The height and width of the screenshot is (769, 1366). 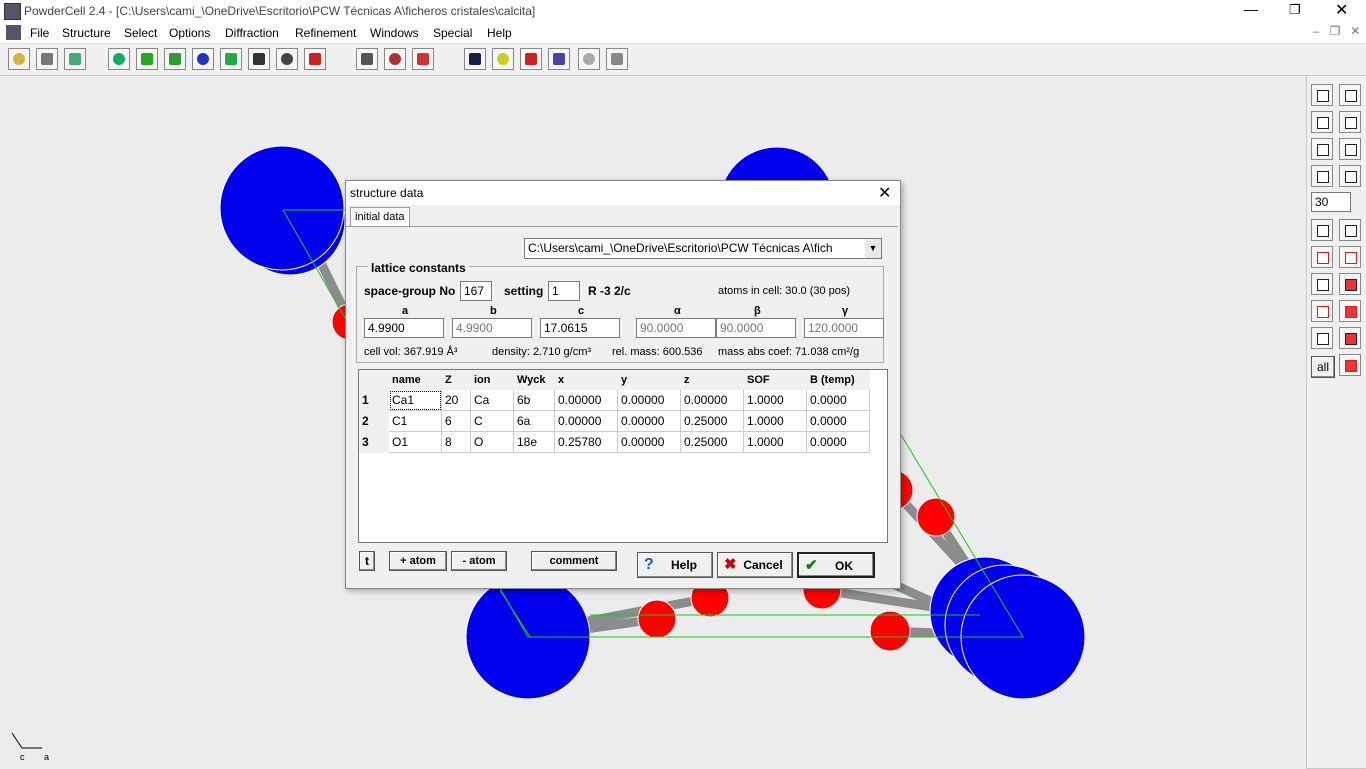 I want to click on table-cell: Ca1, so click(x=415, y=400).